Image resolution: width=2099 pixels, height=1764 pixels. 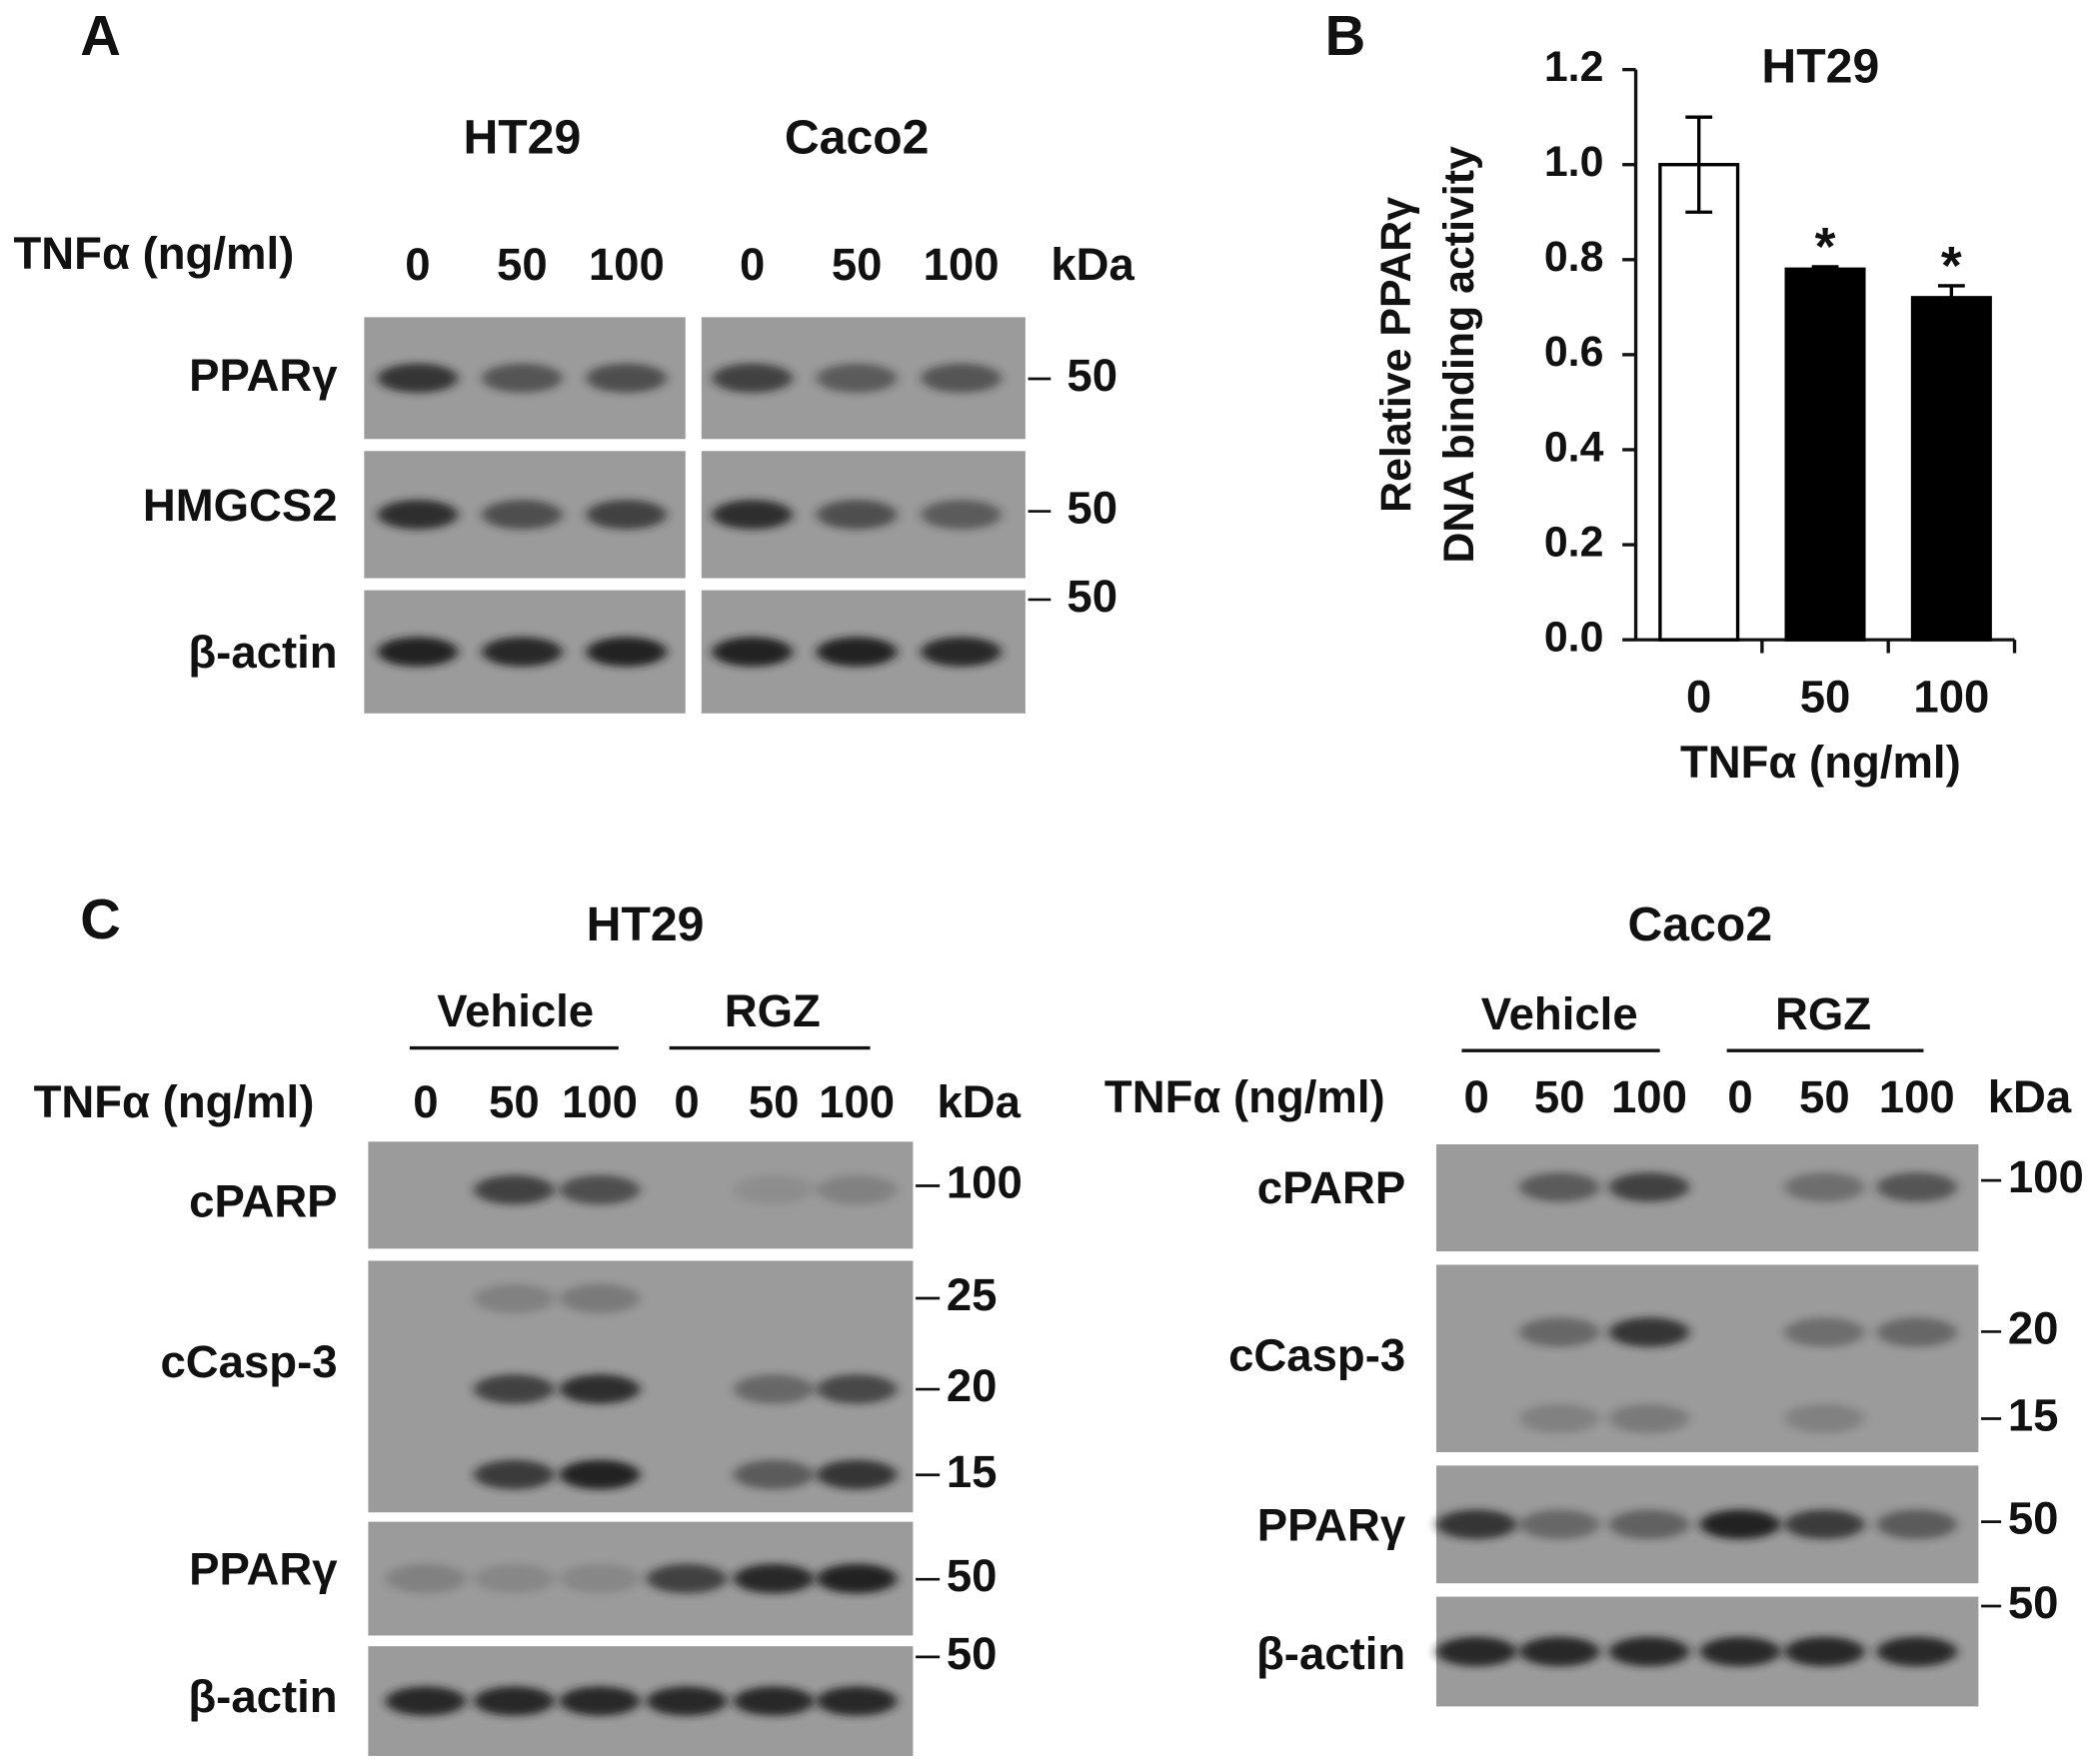 I want to click on row-label: β-actin, so click(x=1330, y=1654).